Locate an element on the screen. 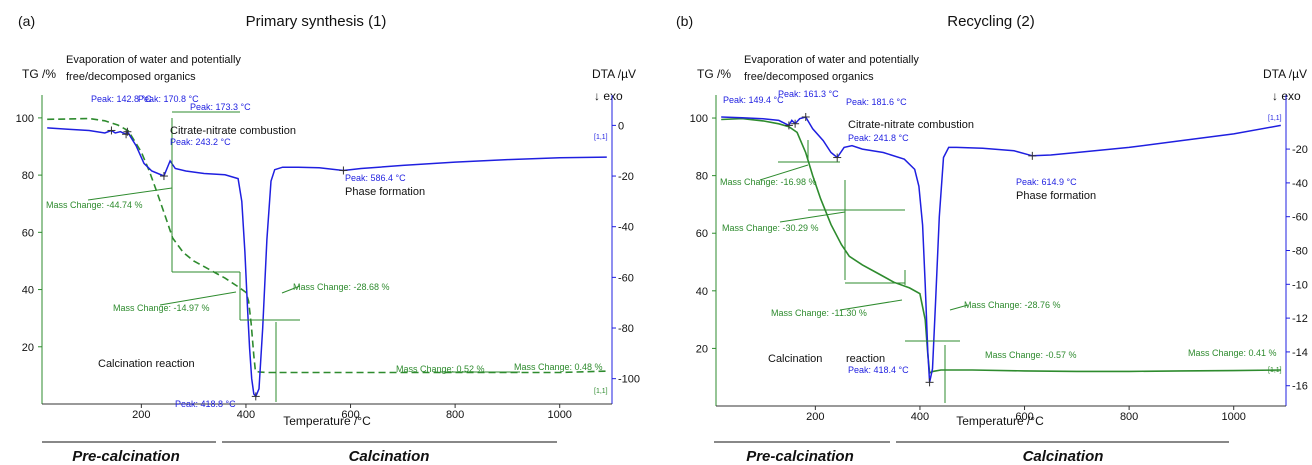 The width and height of the screenshot is (1312, 465). x-tick-label-b: 600 is located at coordinates (1024, 417).